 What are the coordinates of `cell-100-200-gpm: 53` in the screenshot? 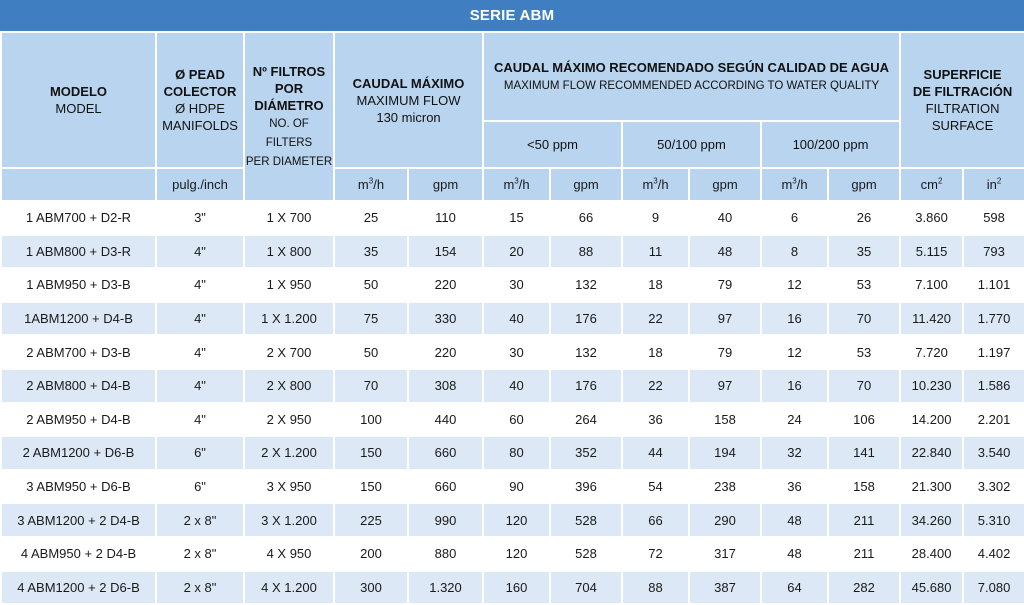 It's located at (864, 285).